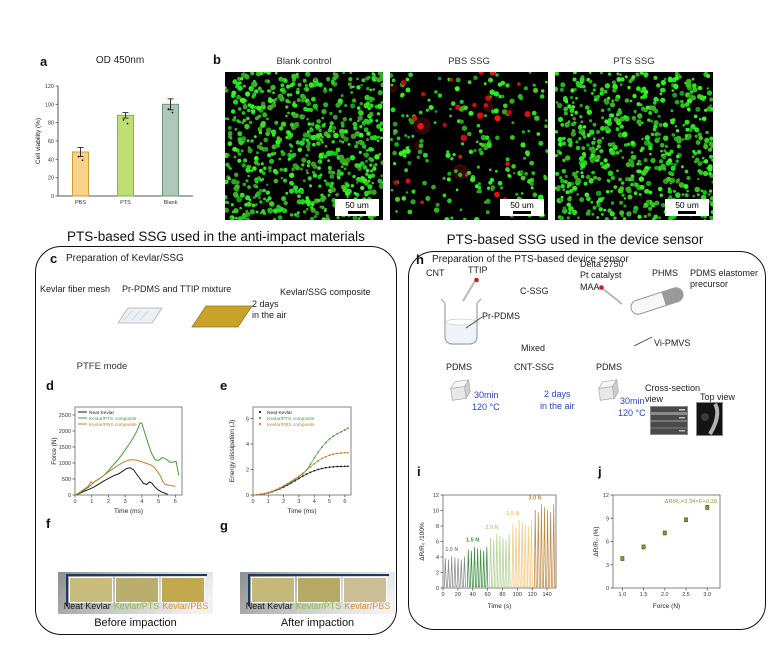  Describe the element at coordinates (91, 502) in the screenshot. I see `svg-text: 1` at that location.